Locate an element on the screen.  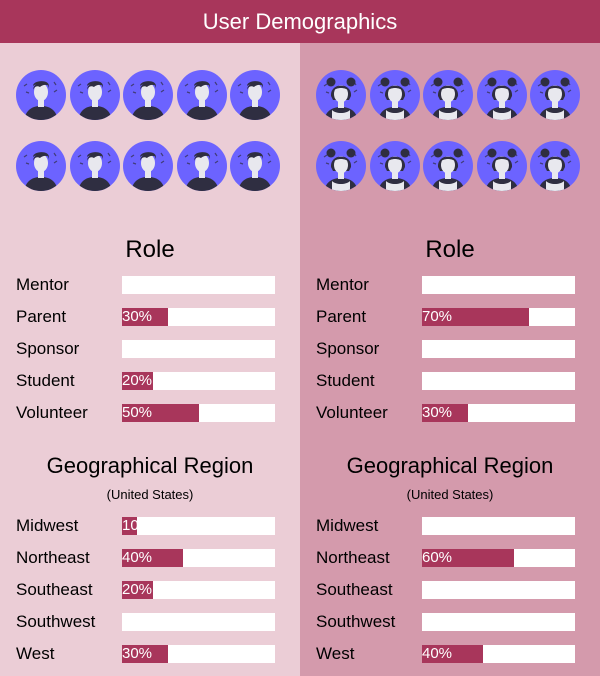
bar-track: 60% is located at coordinates (498, 558).